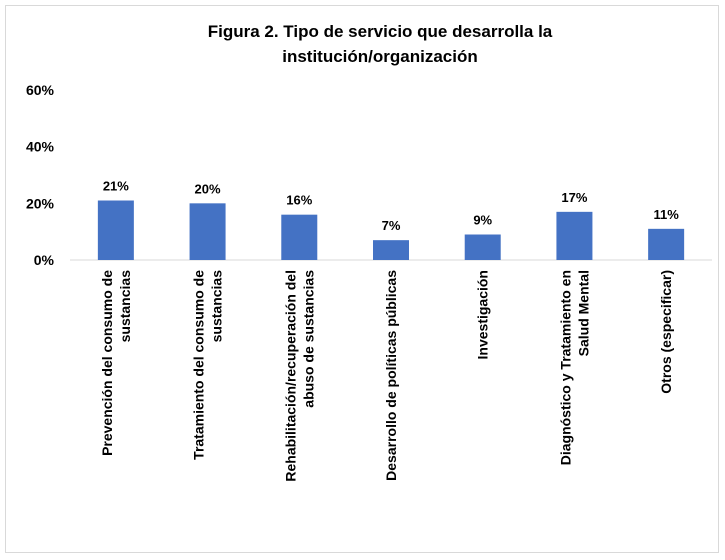 The image size is (725, 560). What do you see at coordinates (391, 225) in the screenshot?
I see `data-label: 7%` at bounding box center [391, 225].